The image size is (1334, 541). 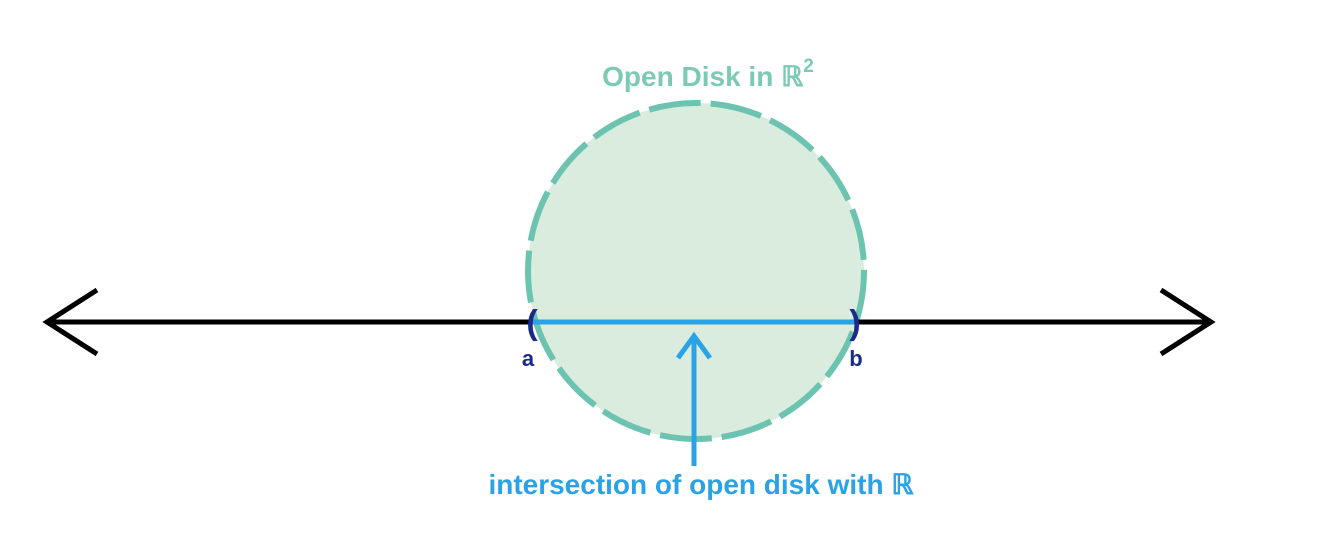 I want to click on endpoint-label-a: a, so click(x=528, y=358).